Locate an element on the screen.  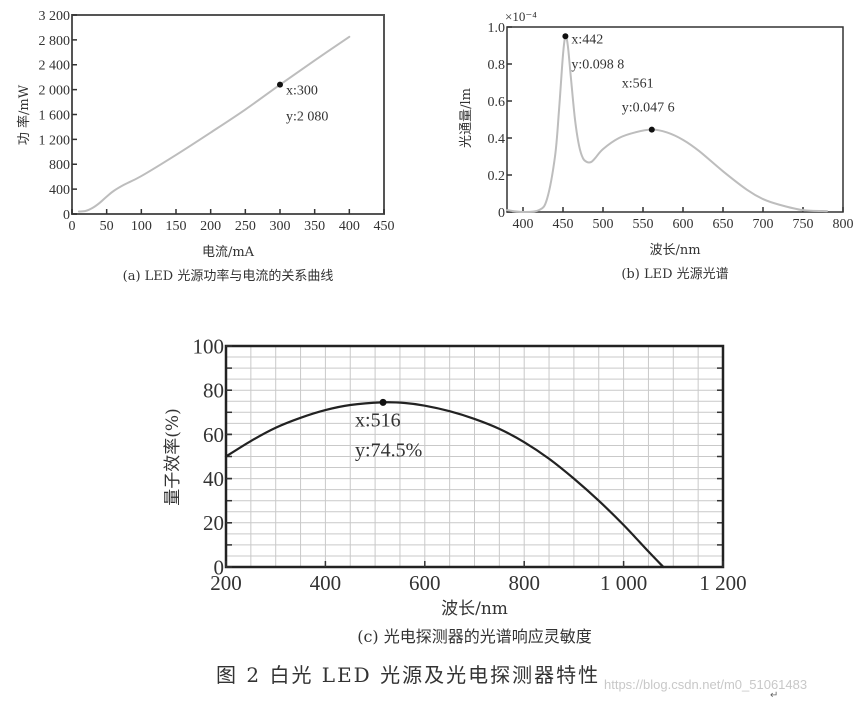
x-axis: 200 400 600 800 1 000 1 200 is located at coordinates (478, 578).